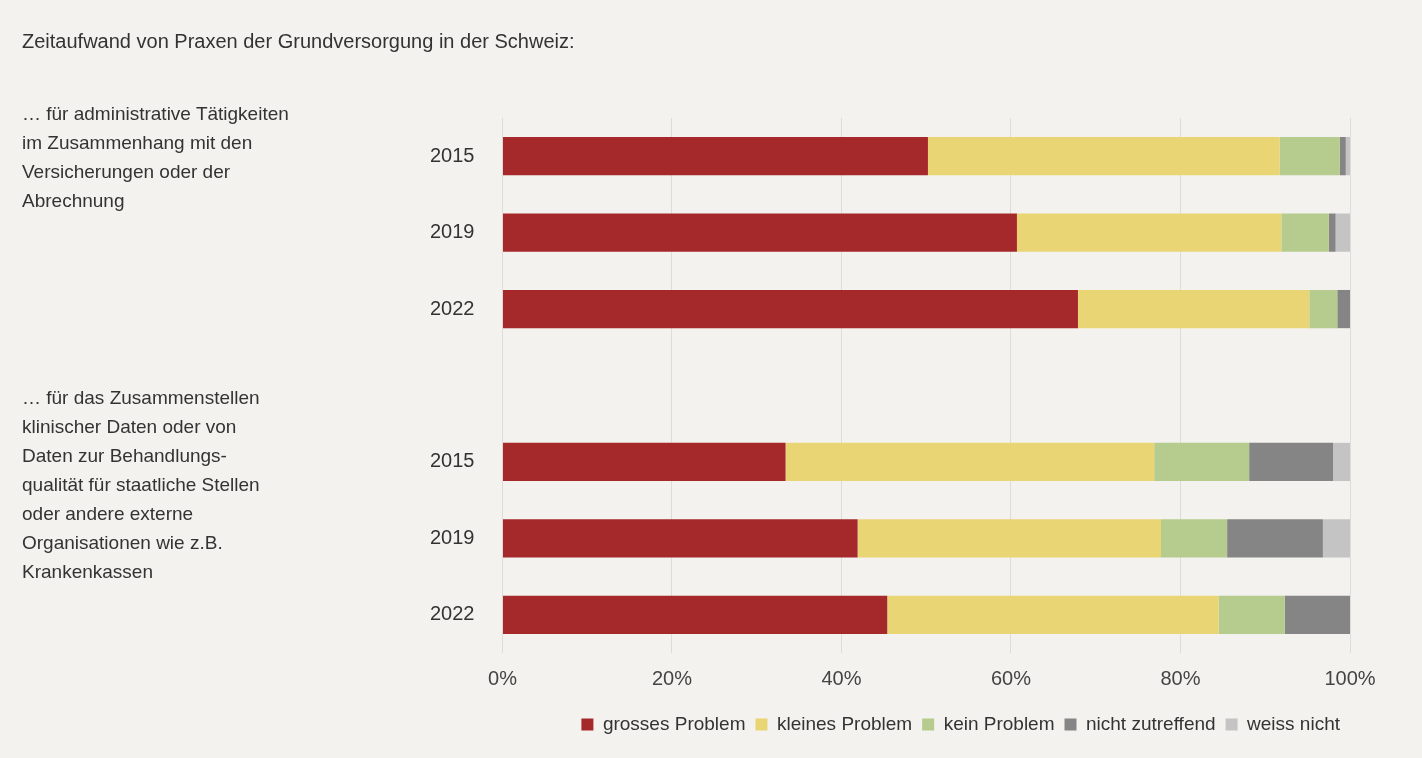 Image resolution: width=1422 pixels, height=758 pixels. What do you see at coordinates (1180, 677) in the screenshot?
I see `x-tick-label: 80%` at bounding box center [1180, 677].